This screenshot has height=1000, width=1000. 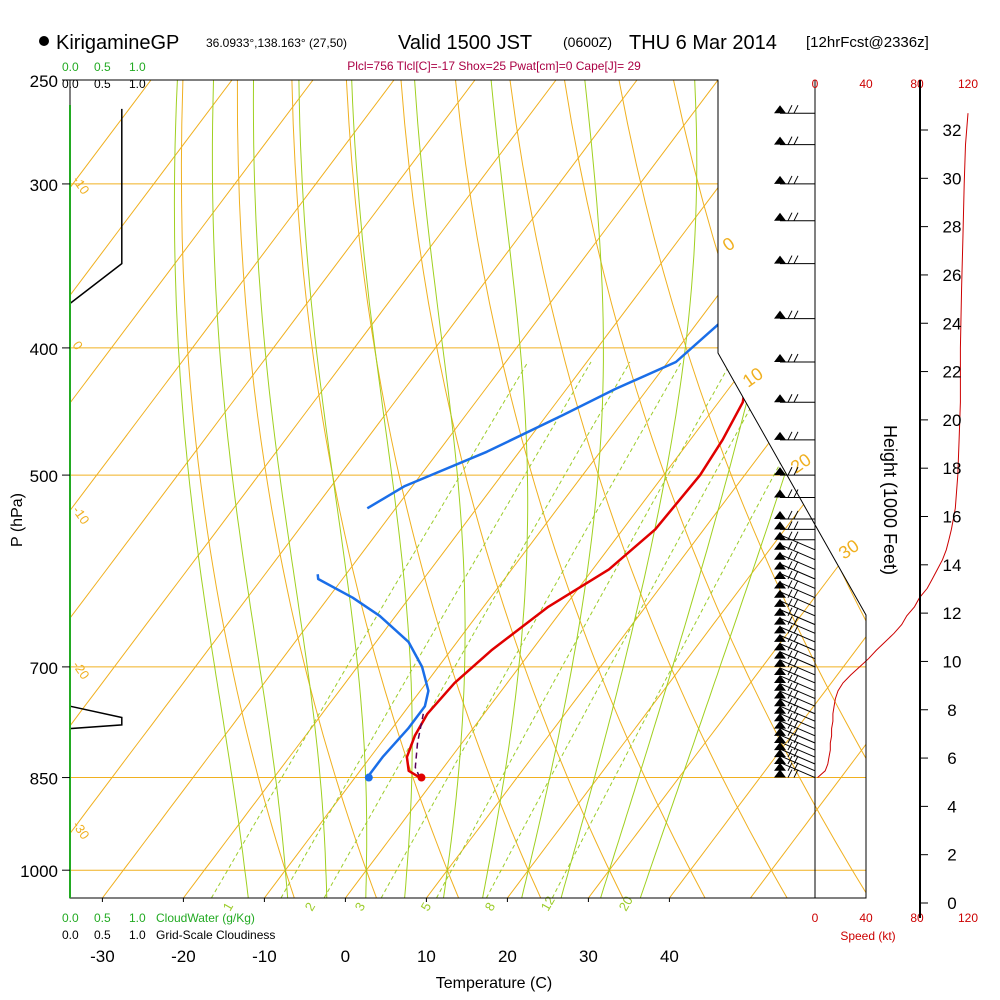 What do you see at coordinates (183, 956) in the screenshot?
I see `x-tick-label: -20` at bounding box center [183, 956].